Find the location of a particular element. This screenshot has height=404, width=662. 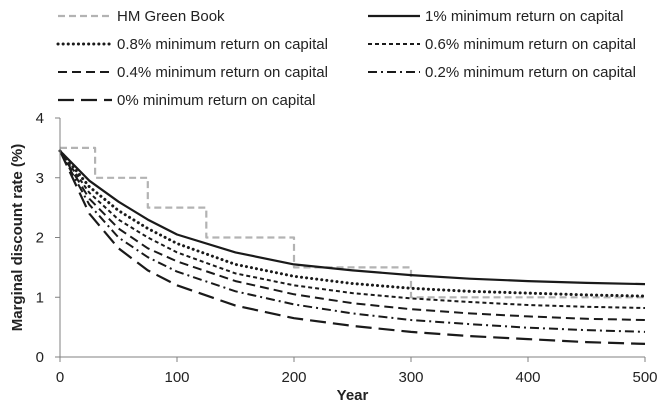

x-tick-label: 0 is located at coordinates (60, 377).